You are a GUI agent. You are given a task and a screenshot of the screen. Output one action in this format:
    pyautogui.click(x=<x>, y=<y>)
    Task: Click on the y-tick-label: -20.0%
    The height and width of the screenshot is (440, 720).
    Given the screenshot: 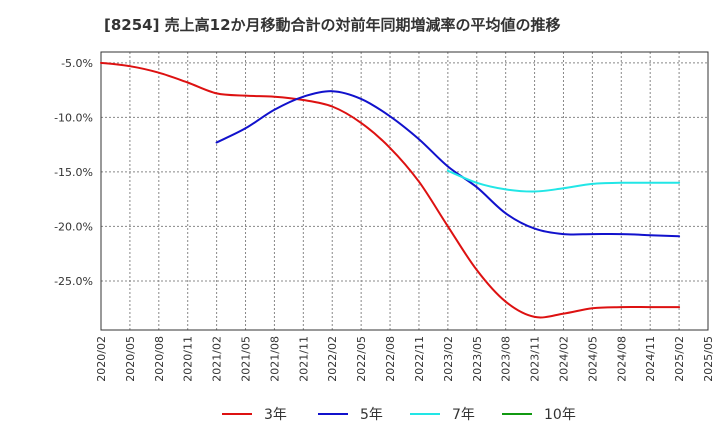 What is the action you would take?
    pyautogui.click(x=73, y=226)
    